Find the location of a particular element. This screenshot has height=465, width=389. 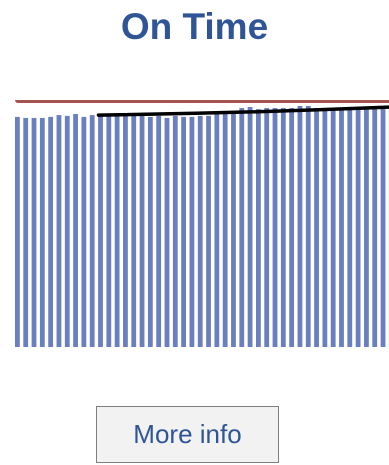

trend-line is located at coordinates (242, 111).